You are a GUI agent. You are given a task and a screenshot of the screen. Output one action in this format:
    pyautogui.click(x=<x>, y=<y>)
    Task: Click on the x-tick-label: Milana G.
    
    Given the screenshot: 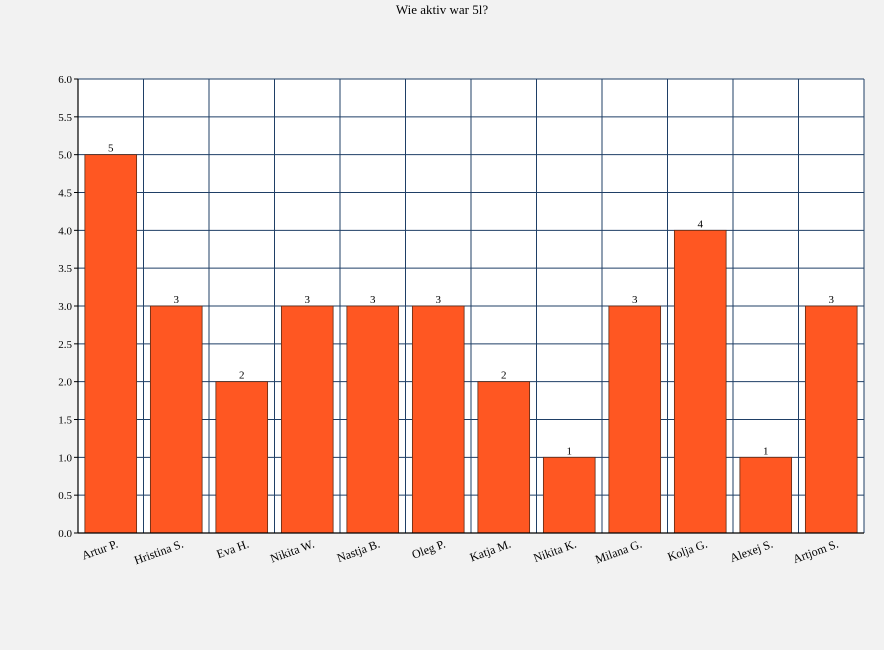 What is the action you would take?
    pyautogui.click(x=618, y=552)
    